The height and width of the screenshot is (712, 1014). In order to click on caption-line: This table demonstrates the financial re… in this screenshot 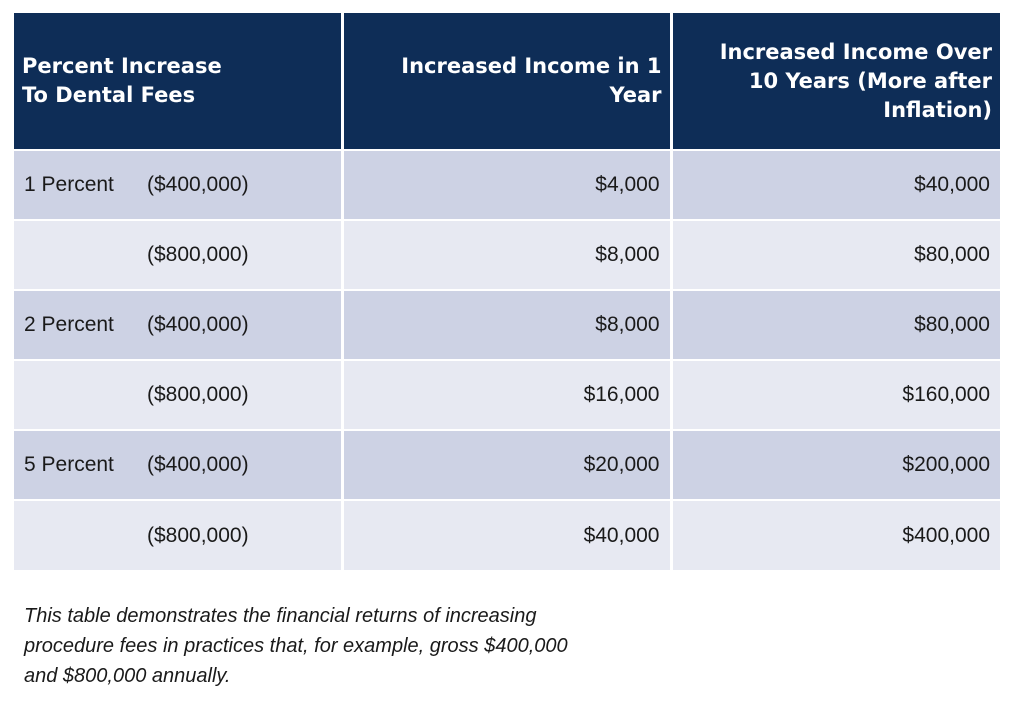, I will do `click(280, 616)`.